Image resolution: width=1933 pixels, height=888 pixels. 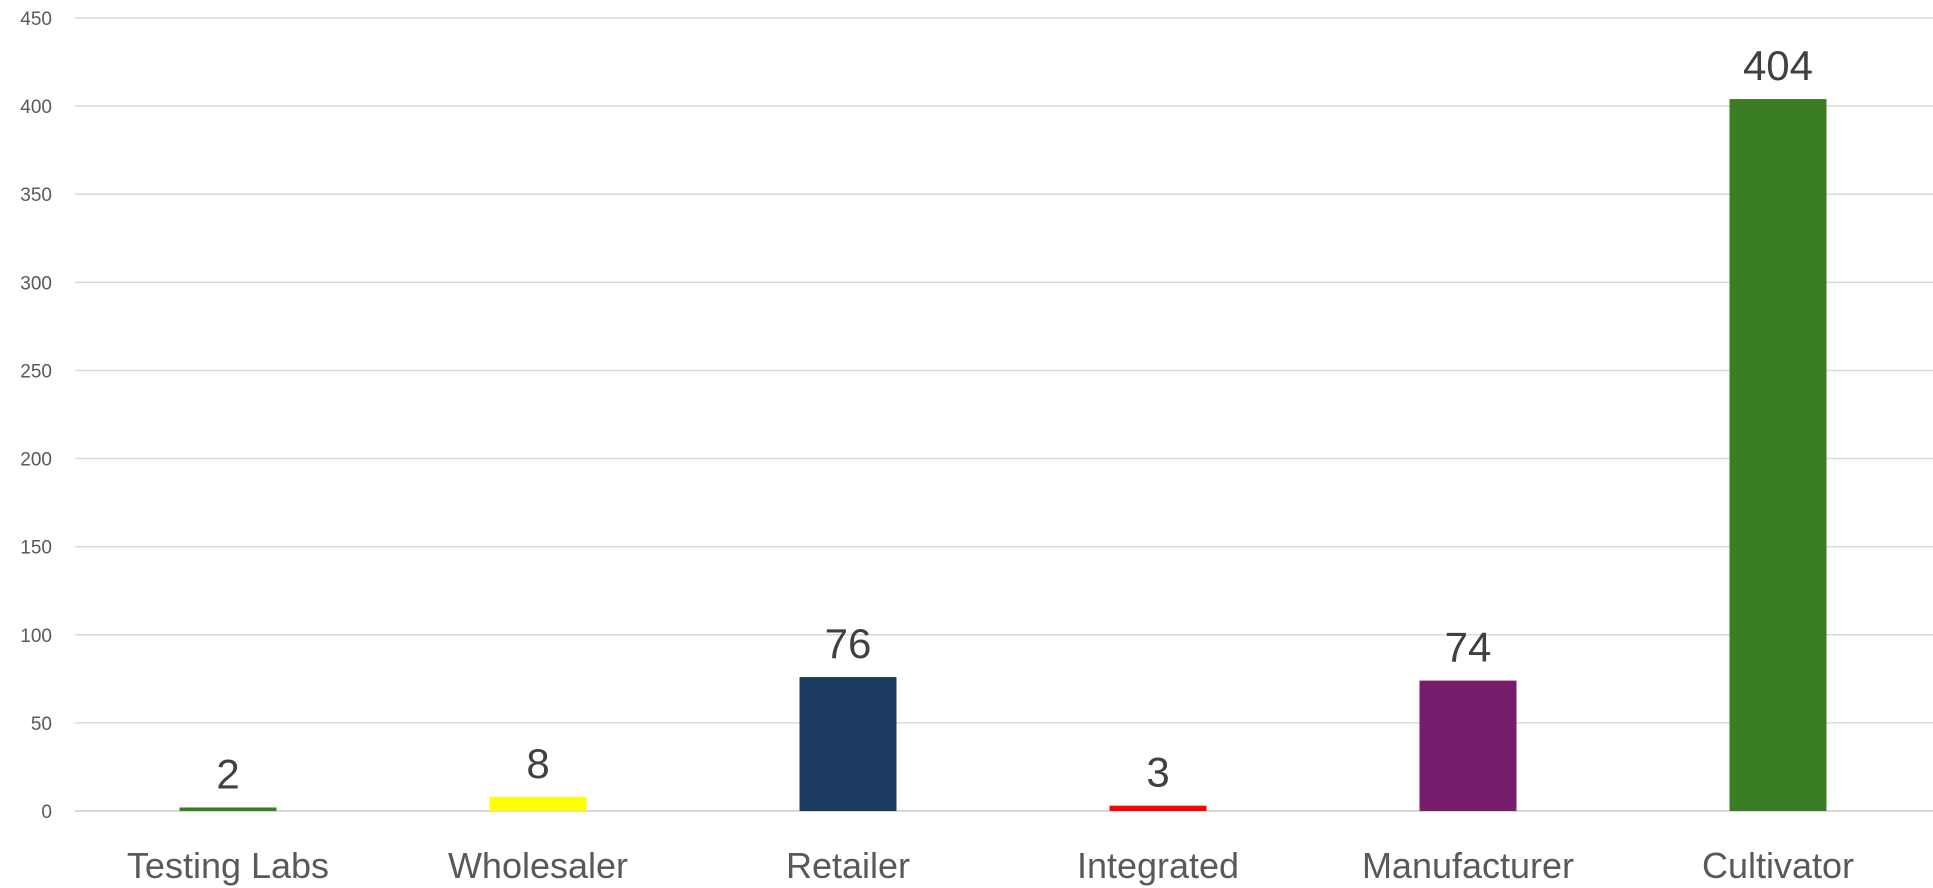 What do you see at coordinates (538, 865) in the screenshot?
I see `category-label: Wholesaler` at bounding box center [538, 865].